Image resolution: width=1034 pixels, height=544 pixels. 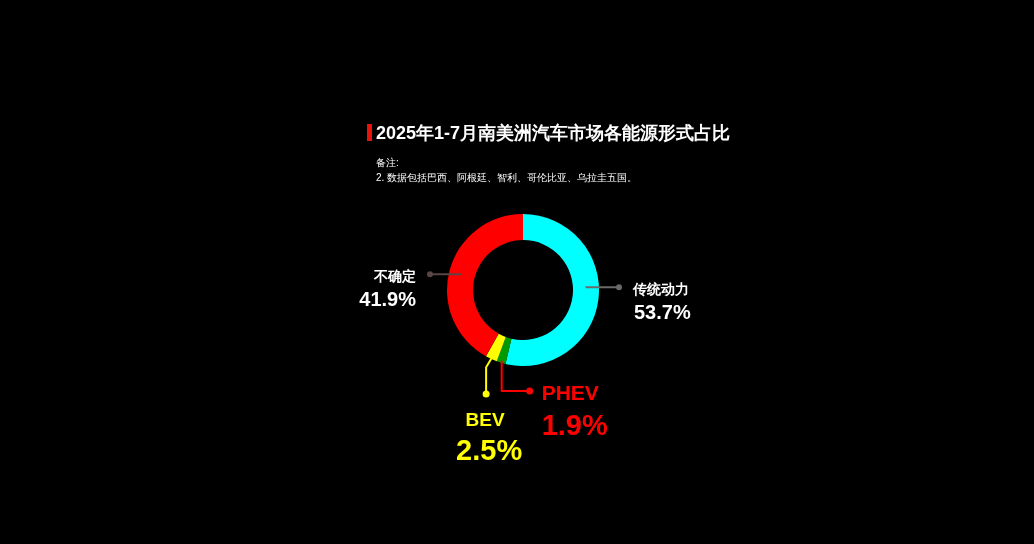 I want to click on annotation: 2. 数据包括巴西、阿根廷、智利、哥伦比亚、乌拉圭五国。, so click(x=507, y=177).